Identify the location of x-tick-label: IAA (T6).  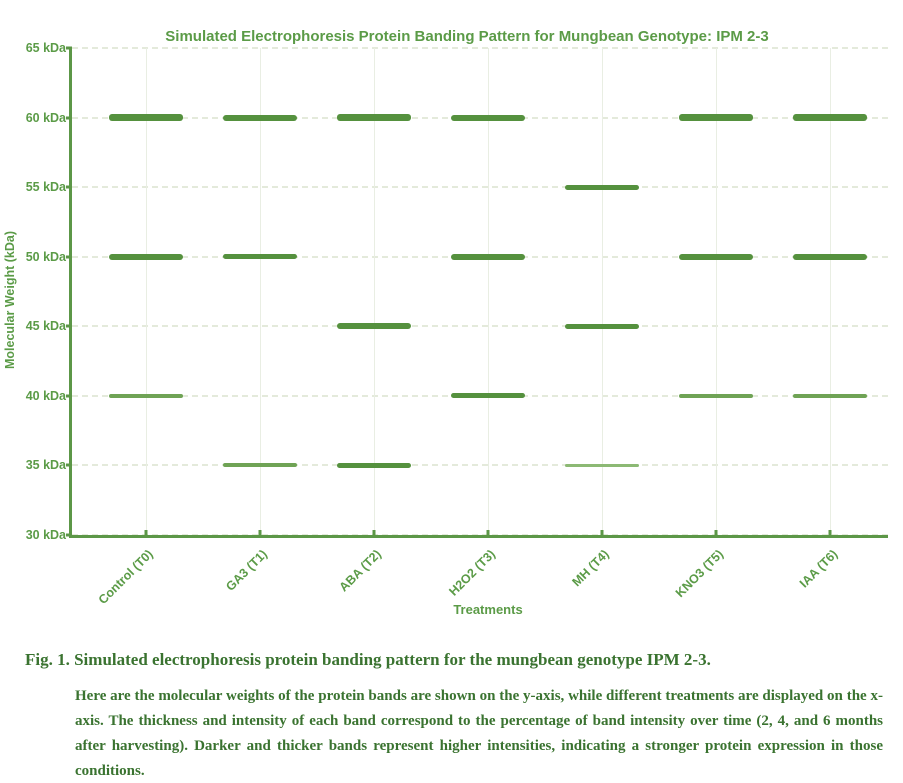
(724, 567).